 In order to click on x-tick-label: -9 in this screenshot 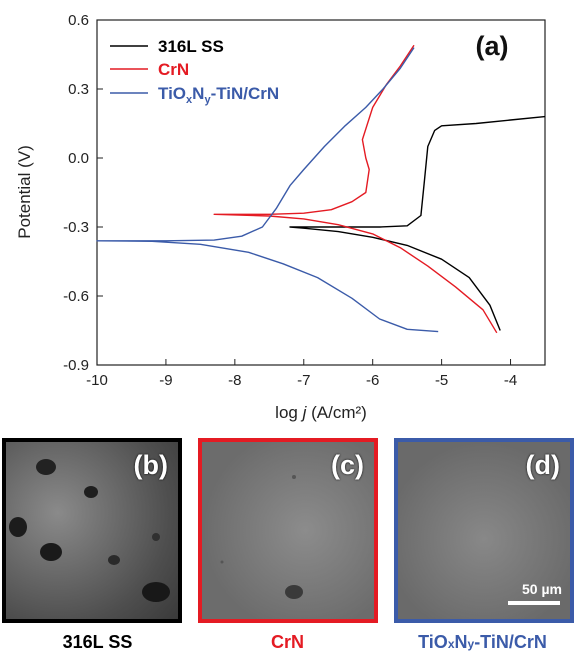, I will do `click(165, 380)`.